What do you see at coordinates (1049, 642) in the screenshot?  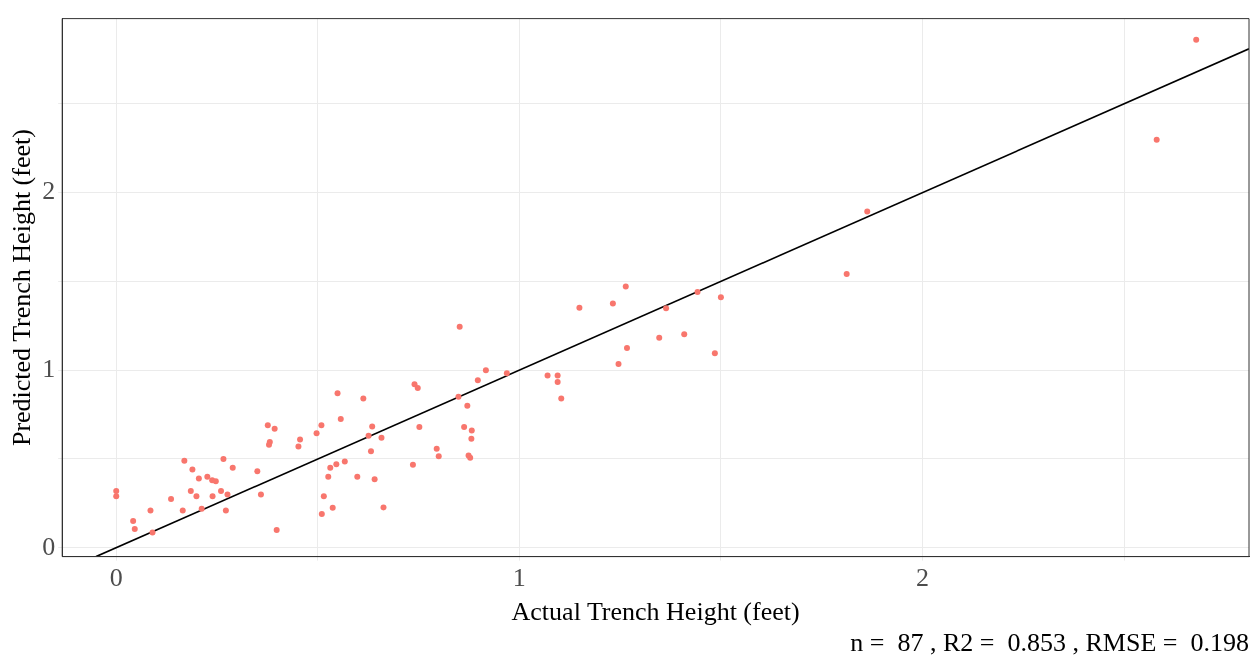 I see `text: n = 87 , R2 = 0.853 , RMSE = 0.198` at bounding box center [1049, 642].